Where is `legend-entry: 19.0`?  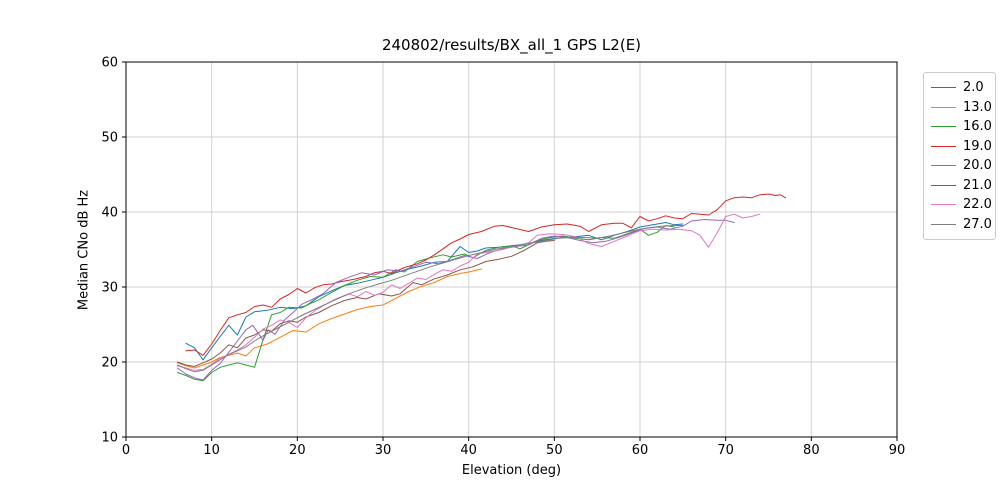
legend-entry: 19.0 is located at coordinates (963, 147).